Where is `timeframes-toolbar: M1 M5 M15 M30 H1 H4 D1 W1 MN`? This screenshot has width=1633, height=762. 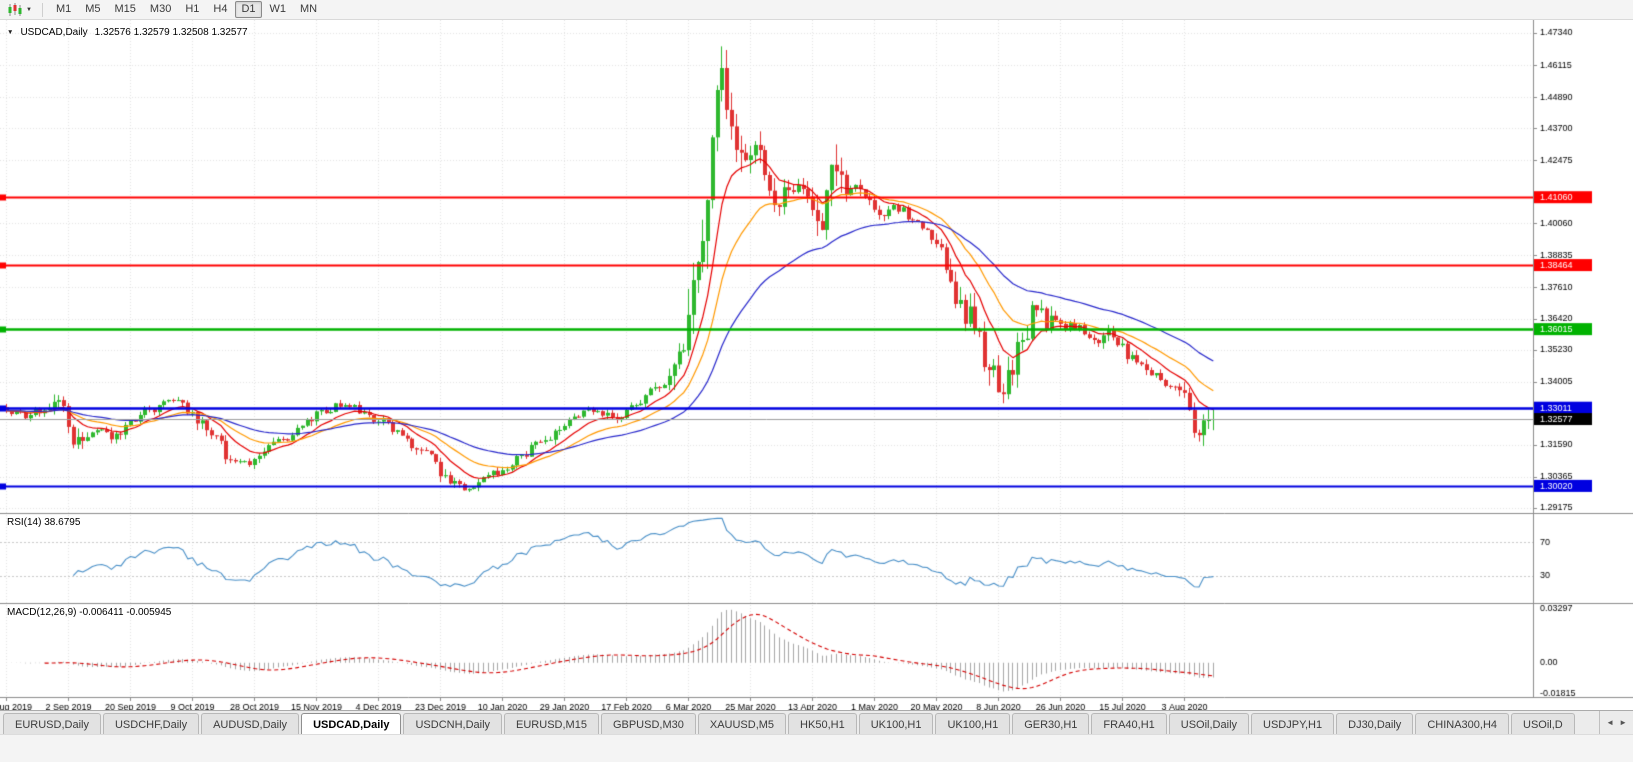 timeframes-toolbar: M1 M5 M15 M30 H1 H4 D1 W1 MN is located at coordinates (186, 9).